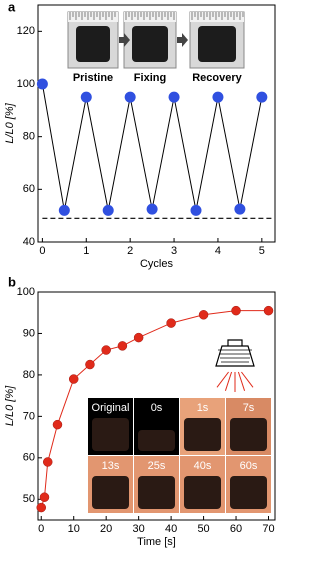  Describe the element at coordinates (235, 353) in the screenshot. I see `lamp` at that location.